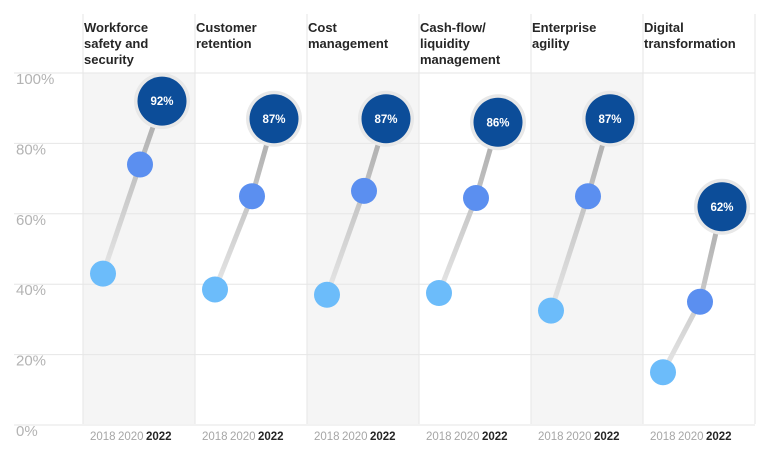 This screenshot has height=469, width=770. I want to click on y-tick-label: 40%, so click(31, 290).